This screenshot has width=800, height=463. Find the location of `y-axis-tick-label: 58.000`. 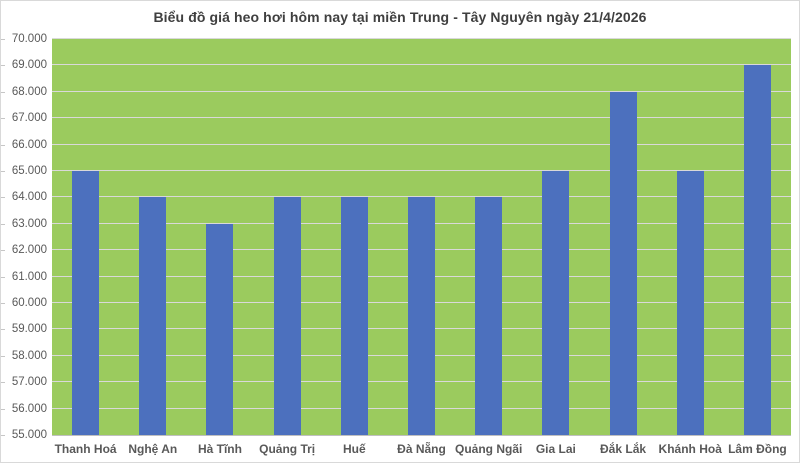

y-axis-tick-label: 58.000 is located at coordinates (29, 355).